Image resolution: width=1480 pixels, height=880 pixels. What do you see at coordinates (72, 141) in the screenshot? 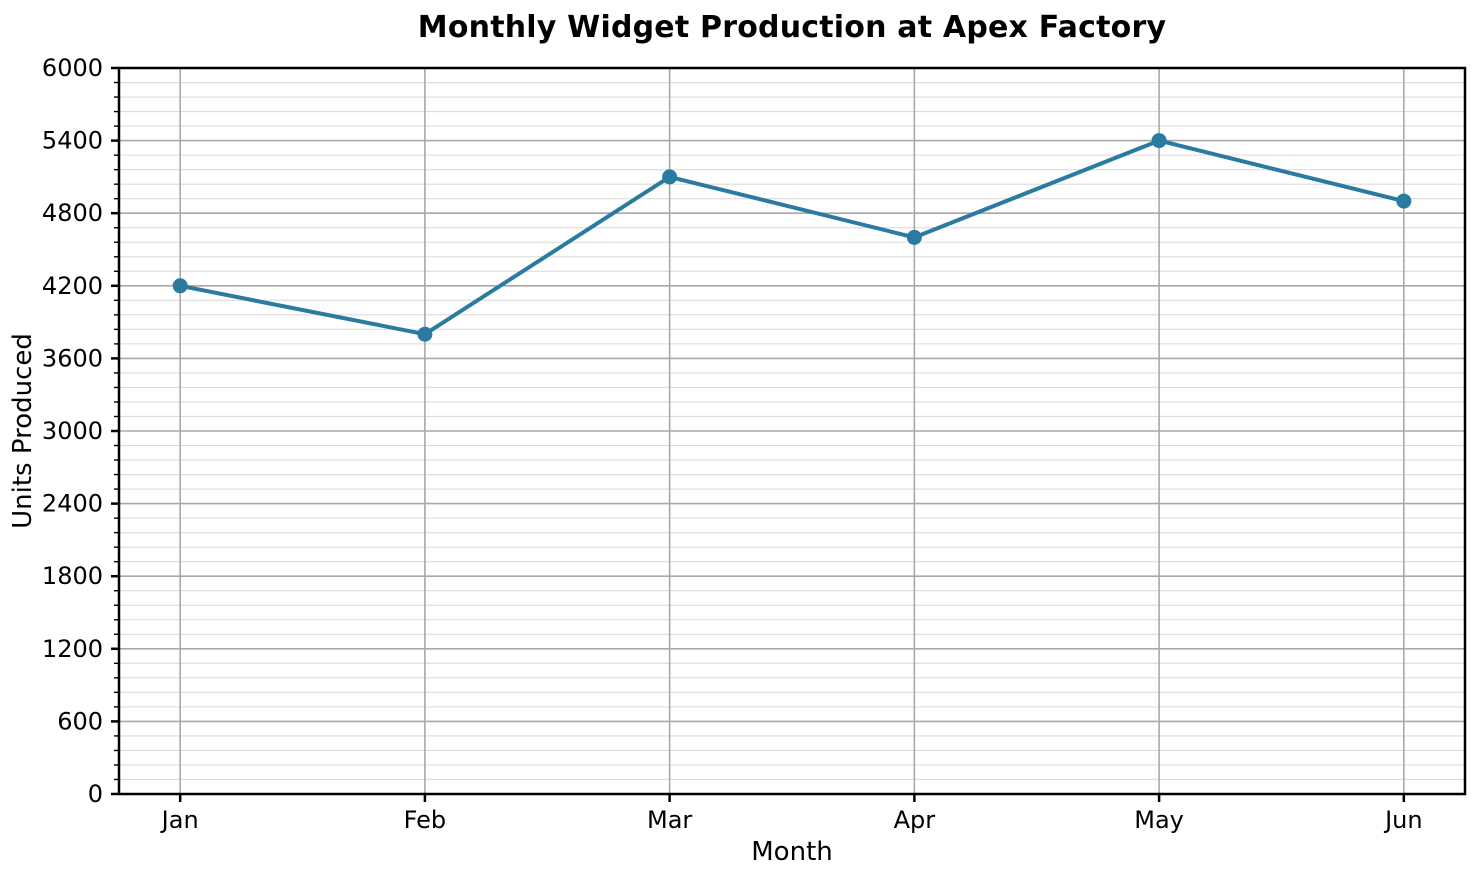
I see `y-tick-label: 5400` at bounding box center [72, 141].